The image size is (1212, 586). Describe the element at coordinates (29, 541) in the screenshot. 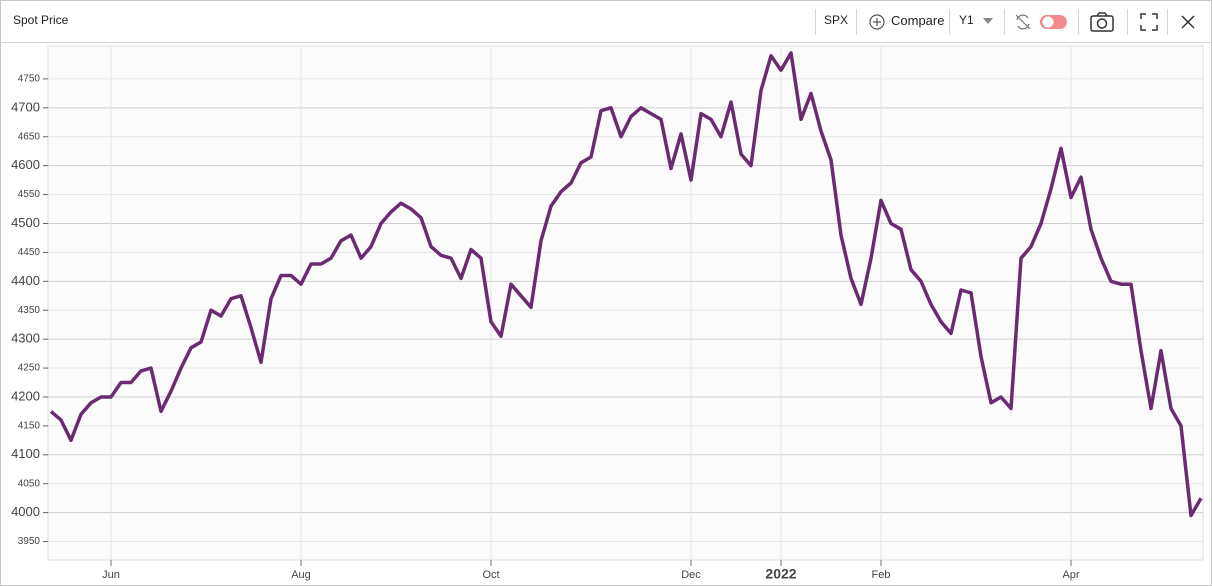

I see `y-tick-label: 3950` at that location.